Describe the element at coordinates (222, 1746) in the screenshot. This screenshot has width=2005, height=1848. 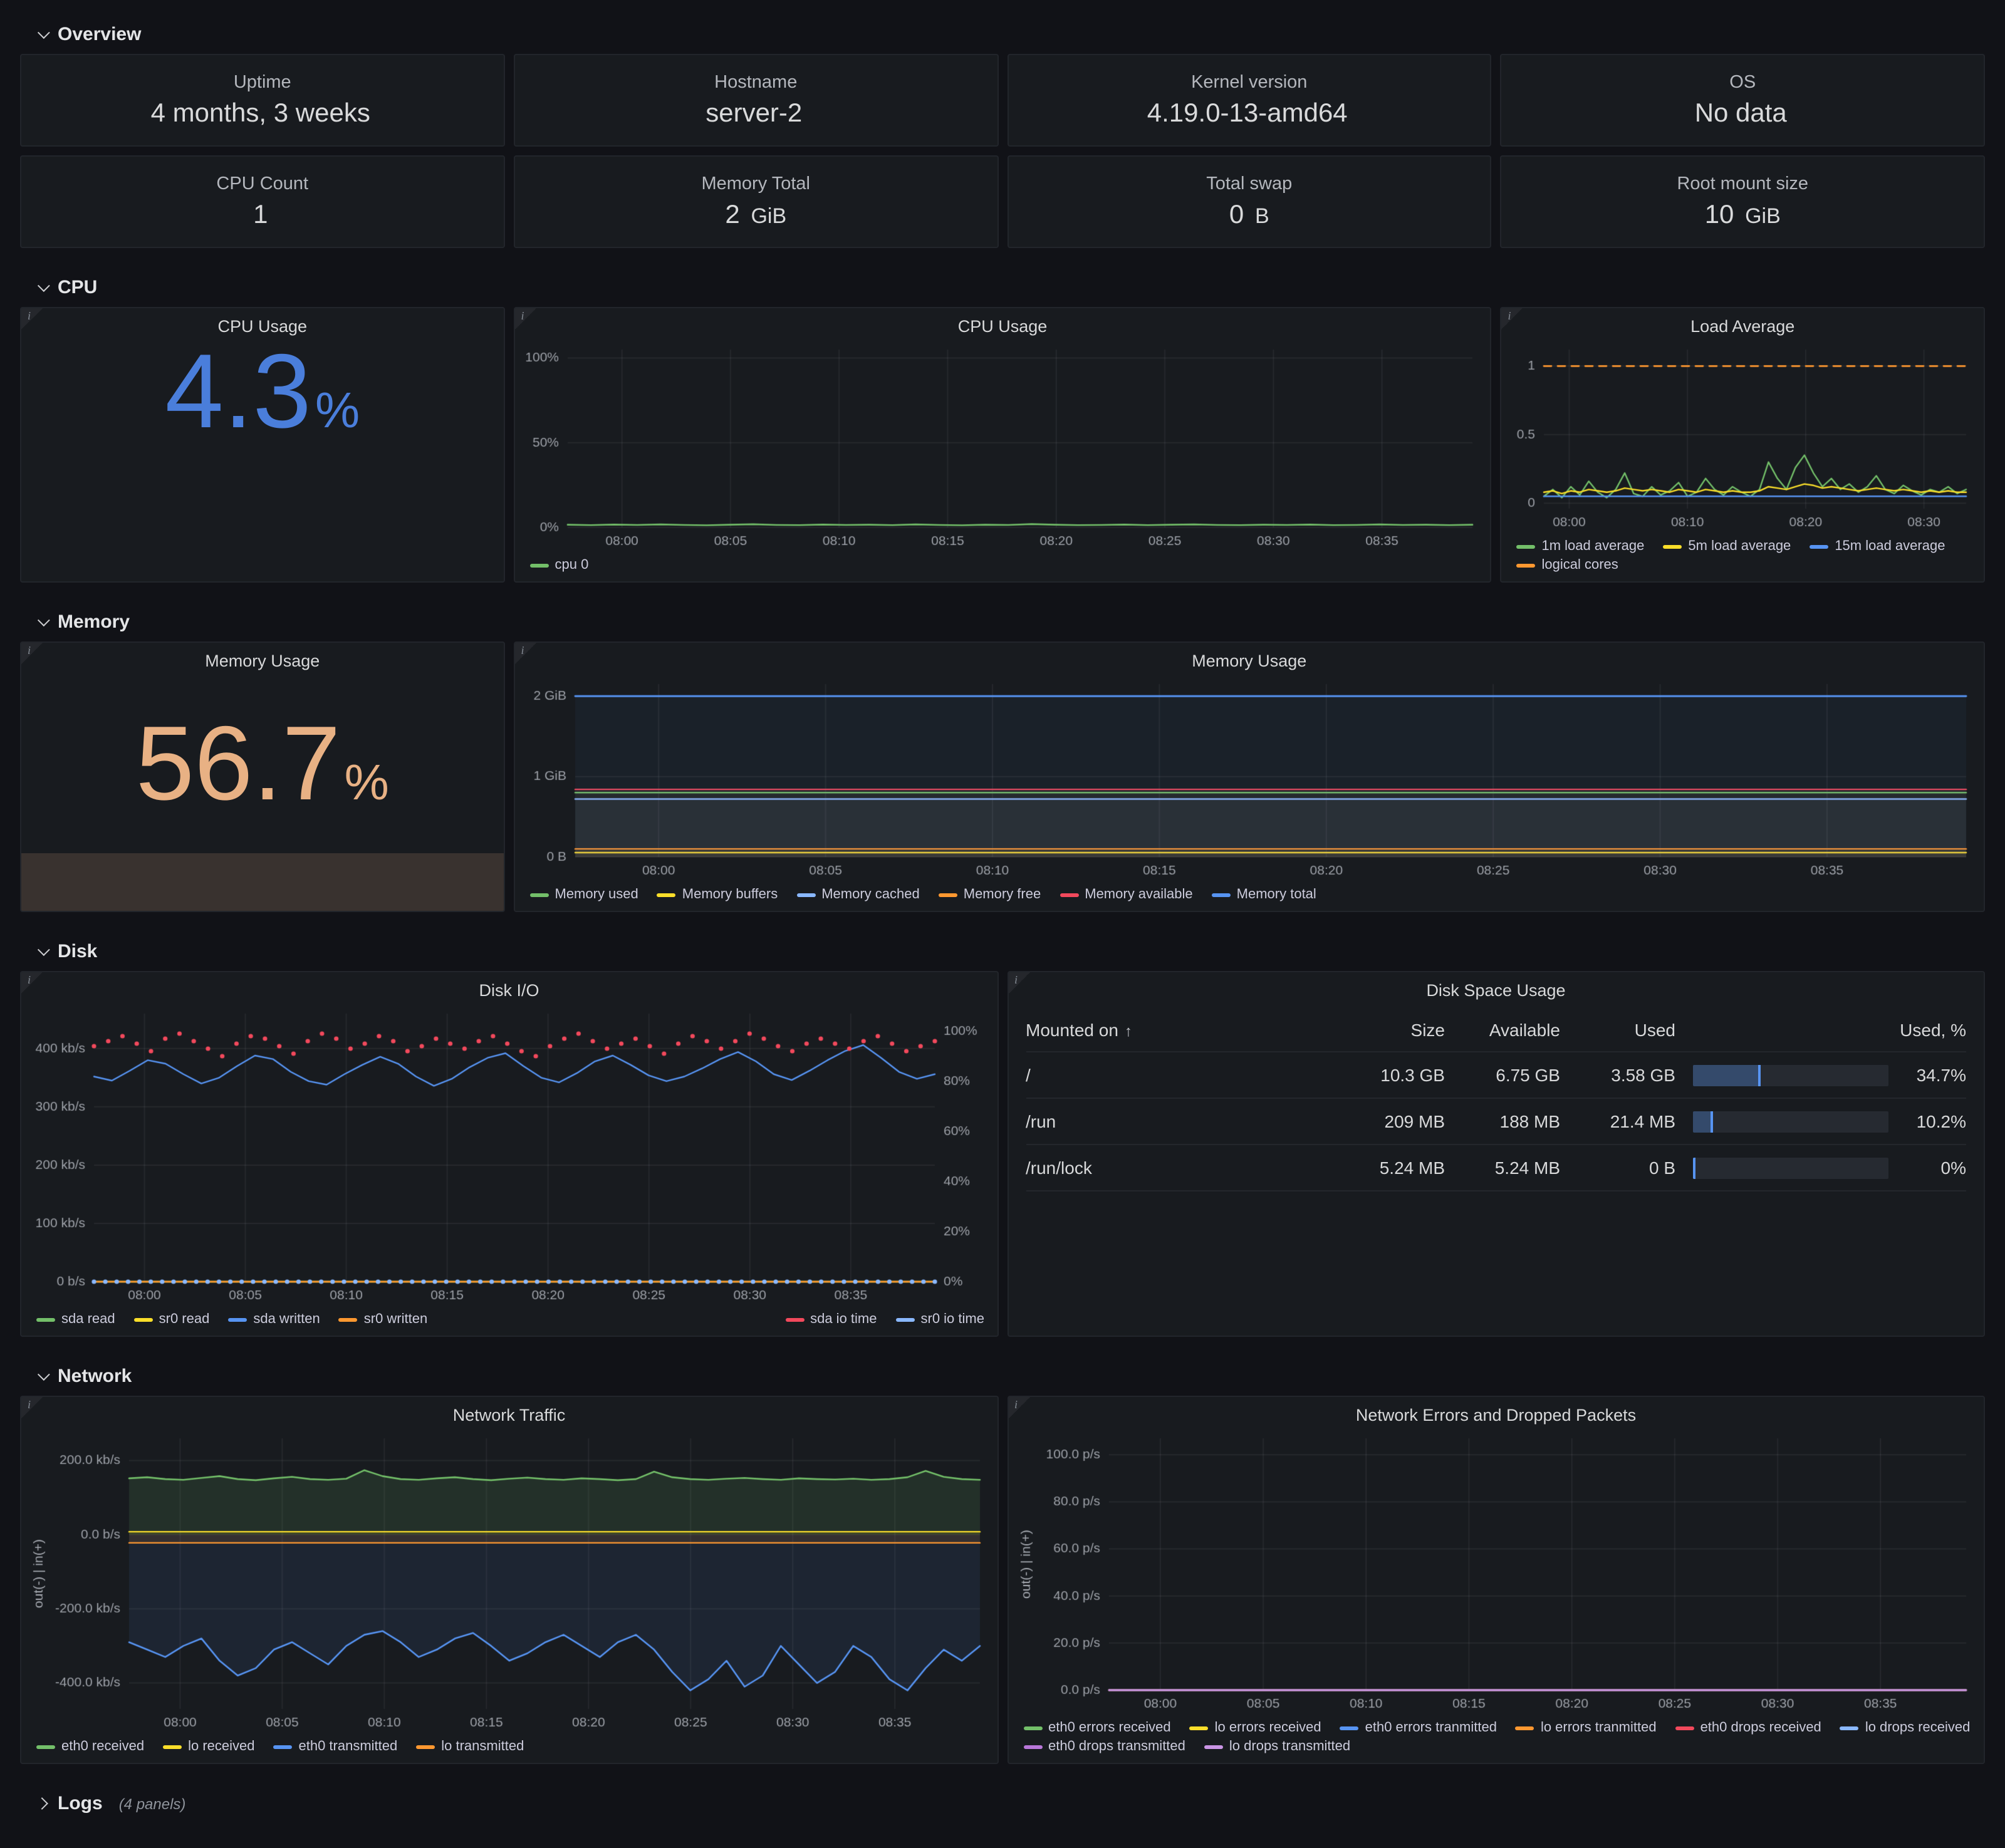
I see `legend-label: lo received` at that location.